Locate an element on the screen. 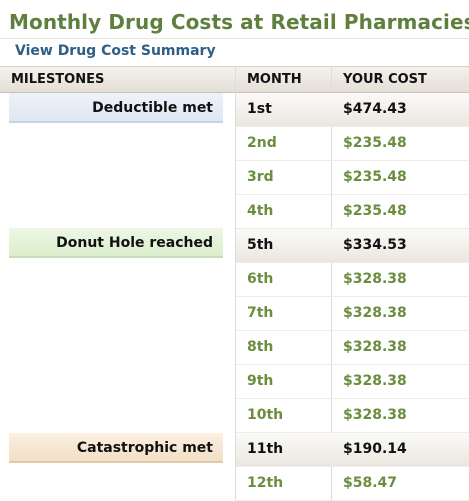 The height and width of the screenshot is (501, 469). month-cell: 12th is located at coordinates (265, 483).